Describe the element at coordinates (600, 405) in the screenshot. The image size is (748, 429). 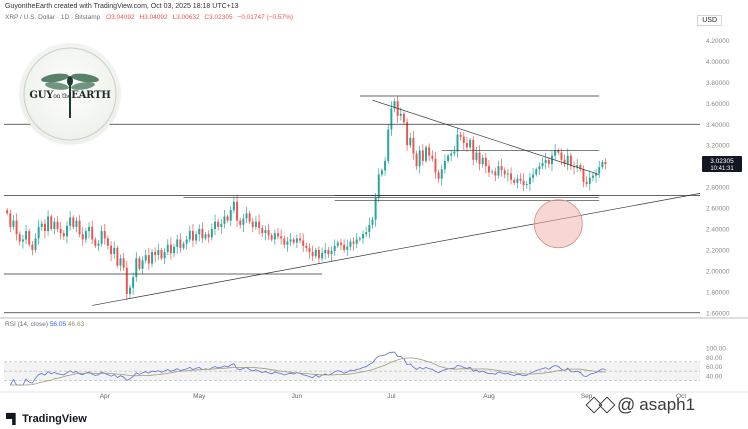
I see `diamond-icon` at that location.